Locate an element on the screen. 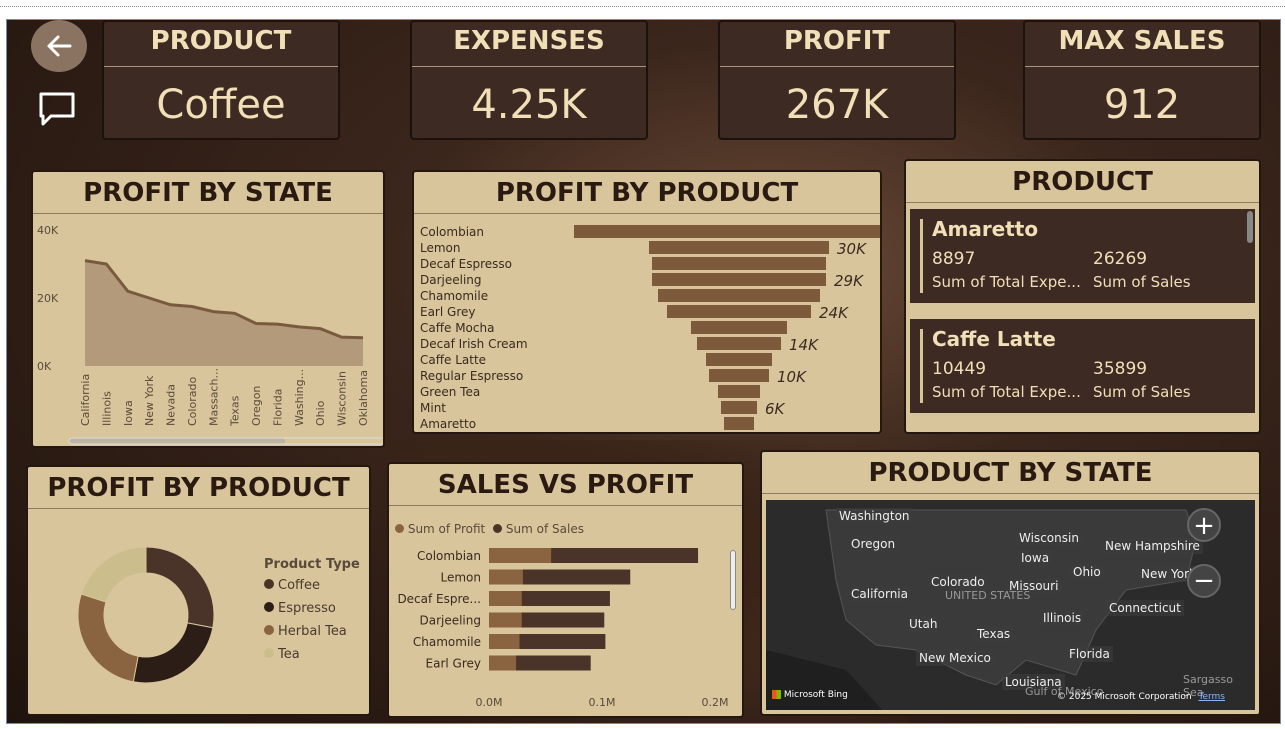  kpi-label: MAX SALES is located at coordinates (1142, 41).